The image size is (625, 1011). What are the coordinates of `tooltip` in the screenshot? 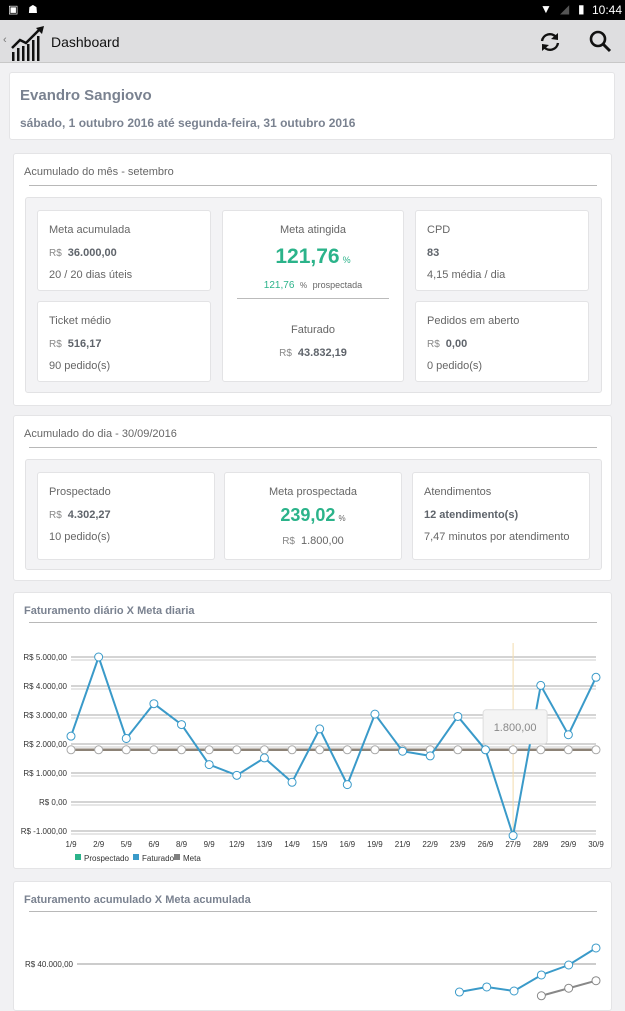 It's located at (515, 727).